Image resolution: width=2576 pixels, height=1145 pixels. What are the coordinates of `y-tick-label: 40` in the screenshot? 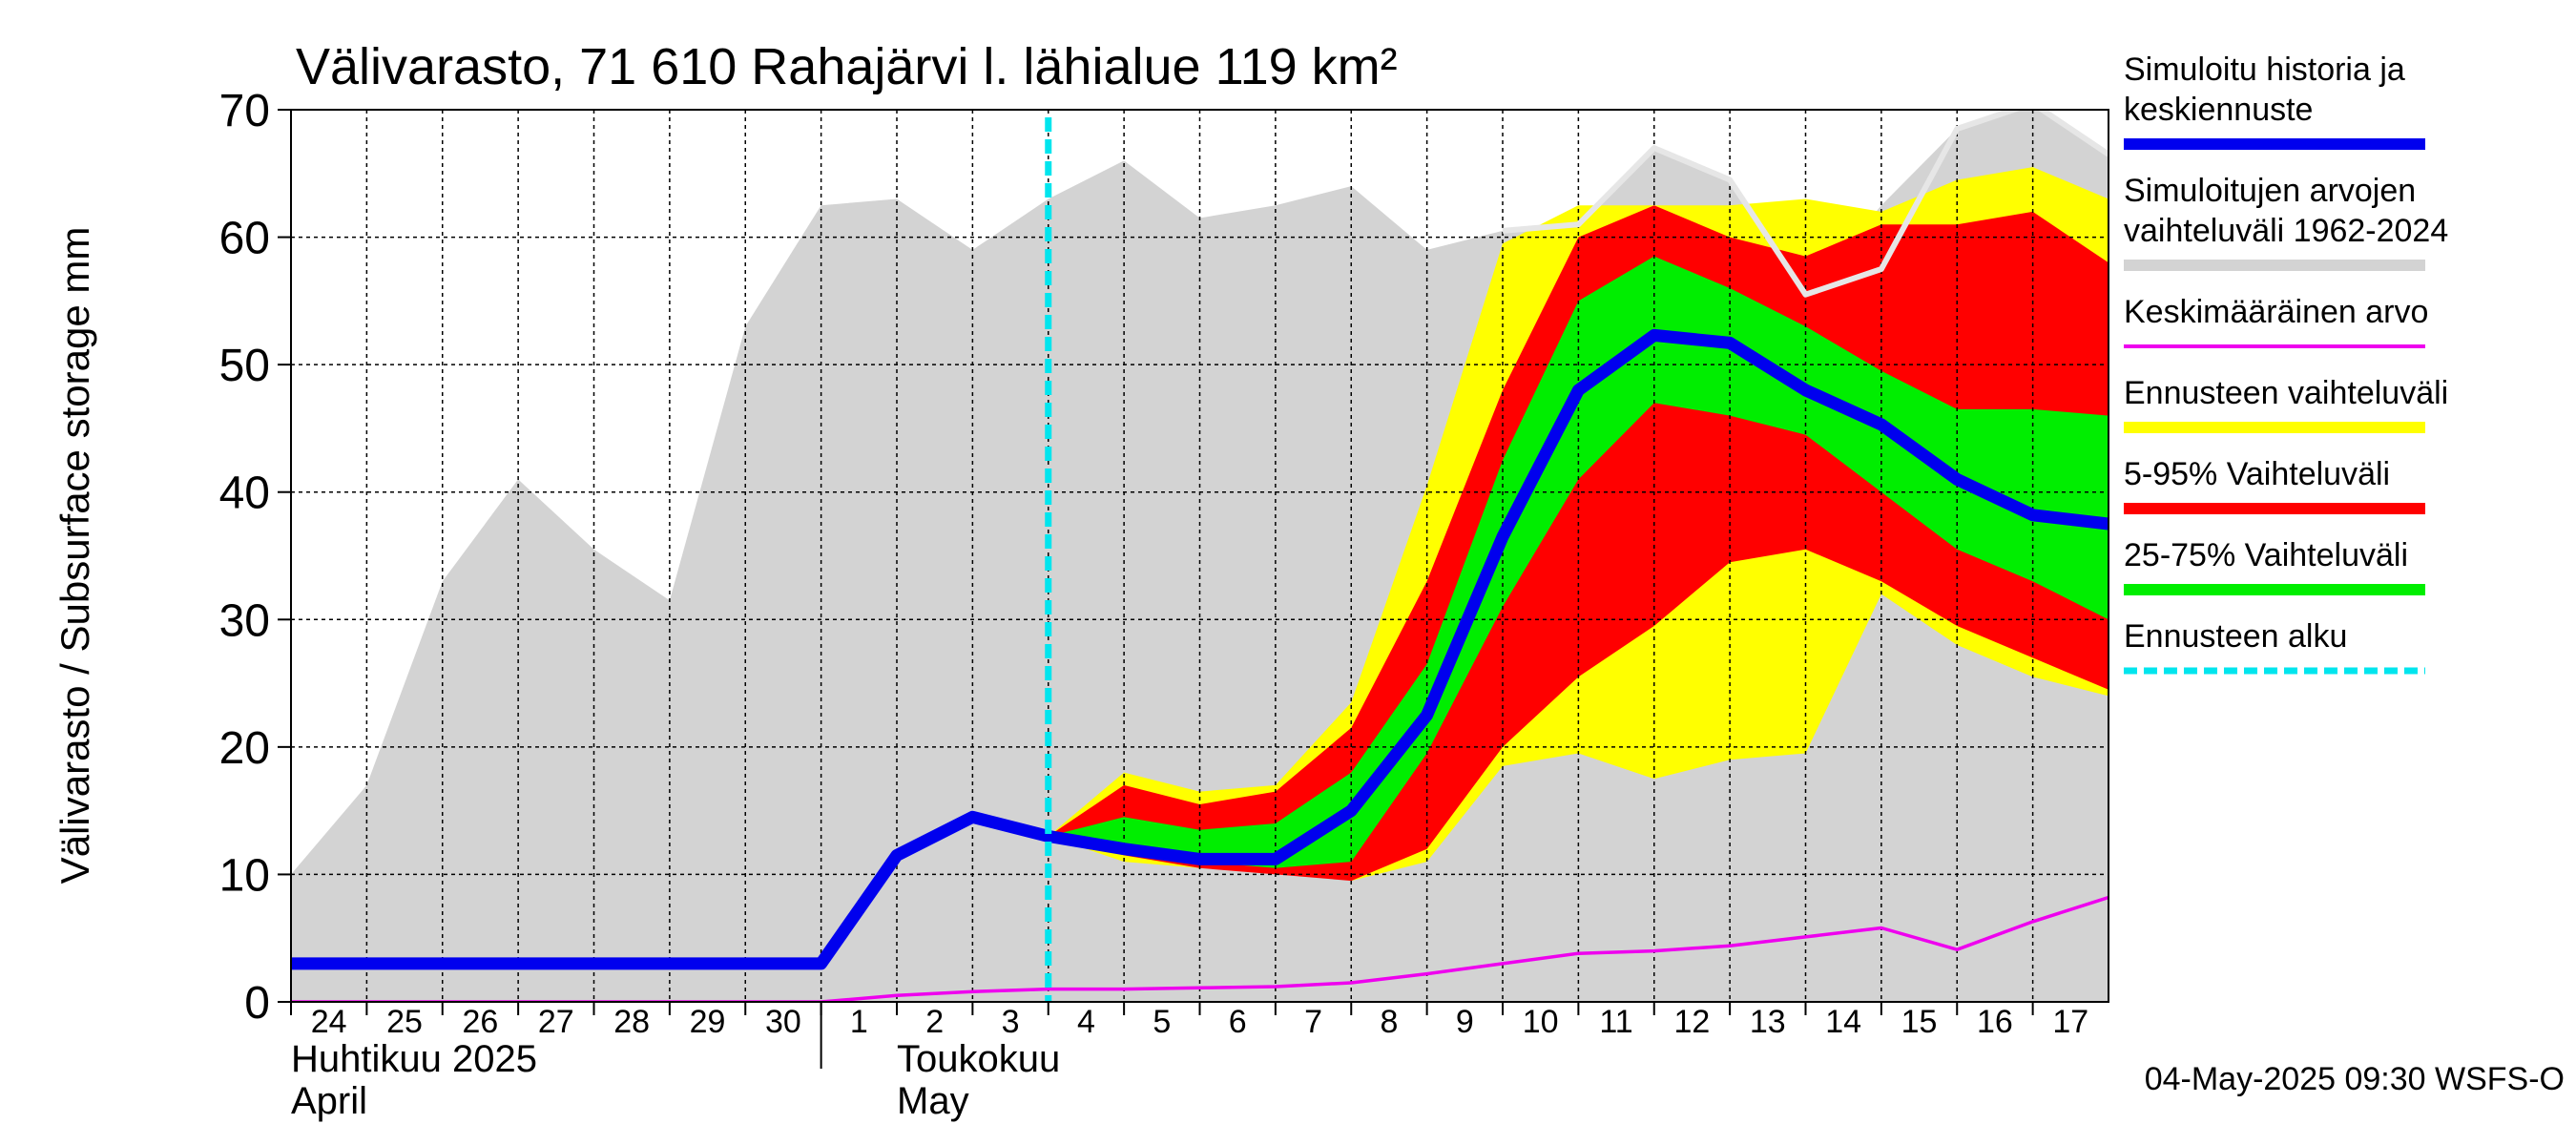 It's located at (244, 493).